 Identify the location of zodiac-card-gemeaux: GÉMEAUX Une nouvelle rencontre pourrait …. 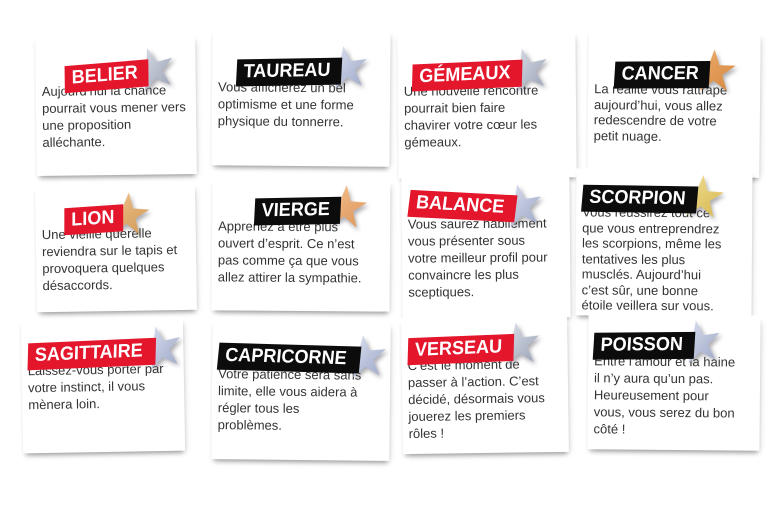
(487, 105).